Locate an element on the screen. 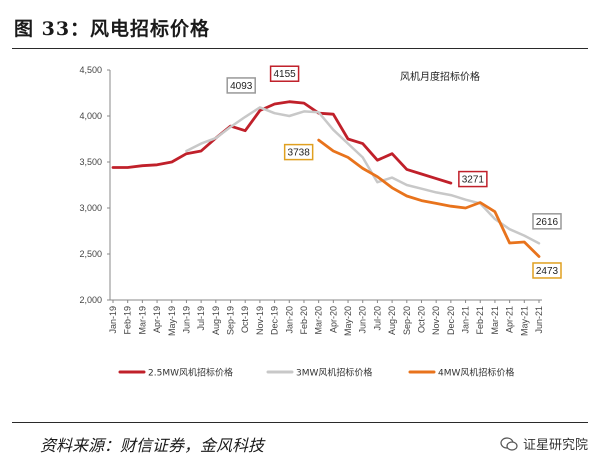 Image resolution: width=600 pixels, height=466 pixels. x-tick-label: Jan-20 is located at coordinates (289, 320).